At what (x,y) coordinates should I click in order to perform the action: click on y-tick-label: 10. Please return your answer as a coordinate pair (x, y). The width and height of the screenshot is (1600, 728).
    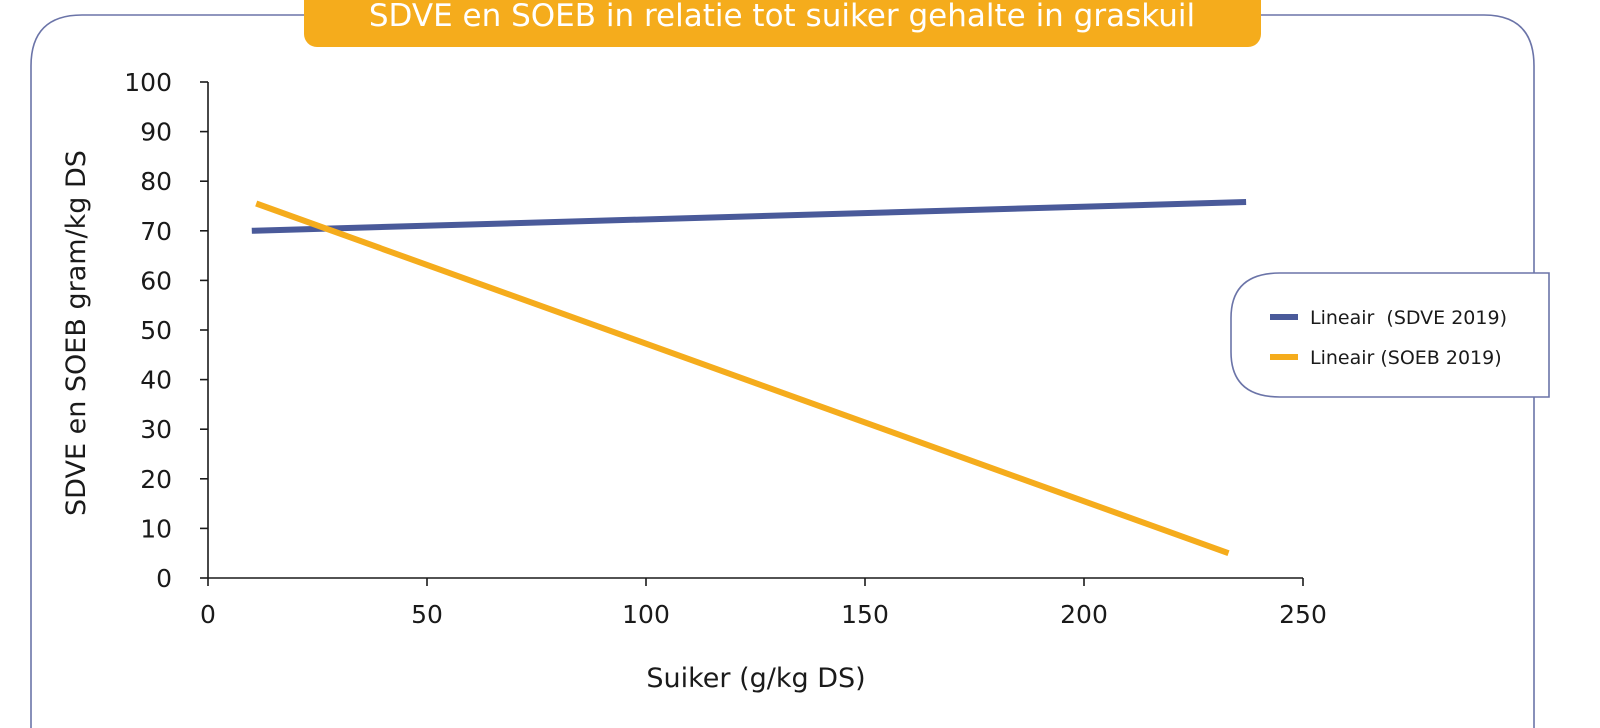
    Looking at the image, I should click on (156, 528).